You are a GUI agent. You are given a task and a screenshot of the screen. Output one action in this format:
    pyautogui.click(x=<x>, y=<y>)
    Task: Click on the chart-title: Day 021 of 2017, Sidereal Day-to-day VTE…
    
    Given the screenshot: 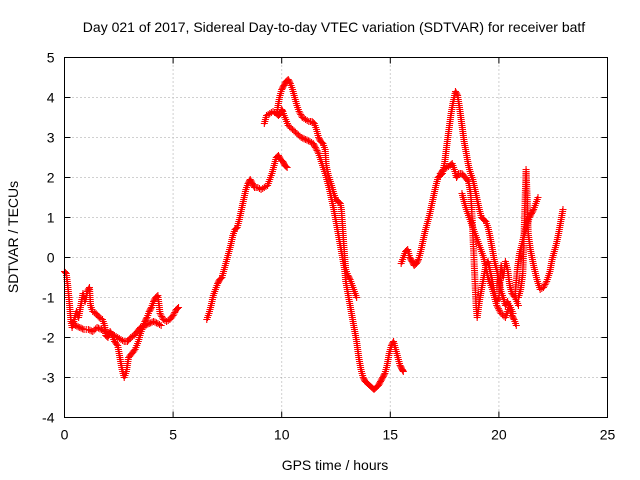 What is the action you would take?
    pyautogui.click(x=334, y=27)
    